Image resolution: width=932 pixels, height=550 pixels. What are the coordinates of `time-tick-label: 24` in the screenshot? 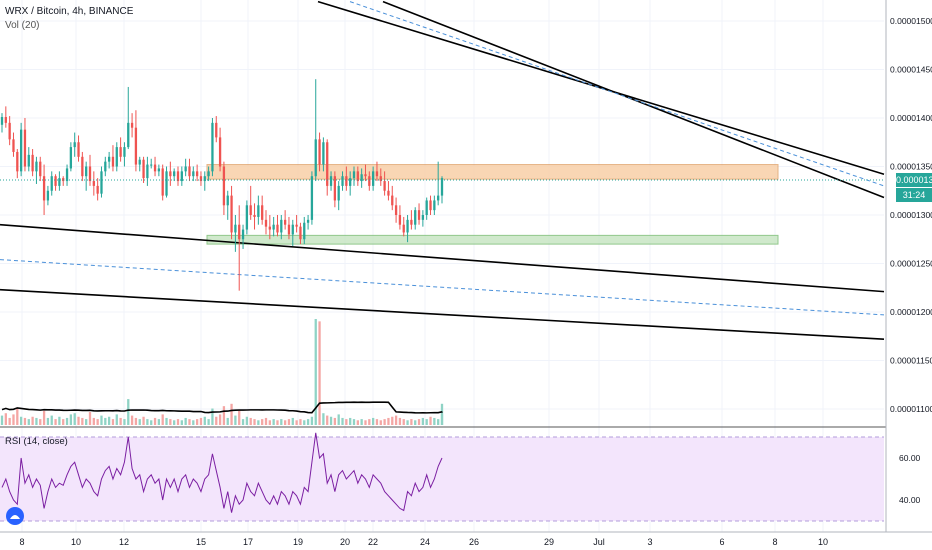 It's located at (425, 542).